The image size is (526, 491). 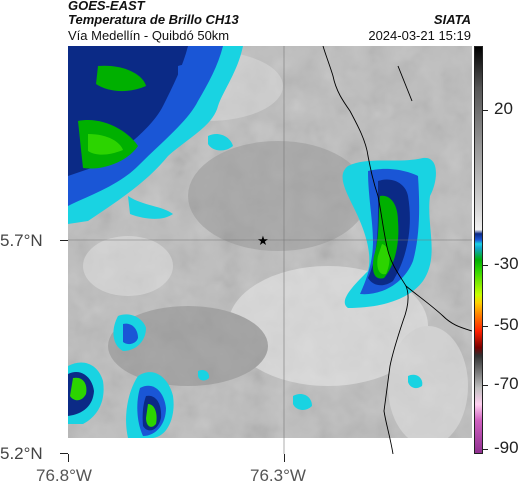 I want to click on organization-label: SIATA, so click(x=452, y=19).